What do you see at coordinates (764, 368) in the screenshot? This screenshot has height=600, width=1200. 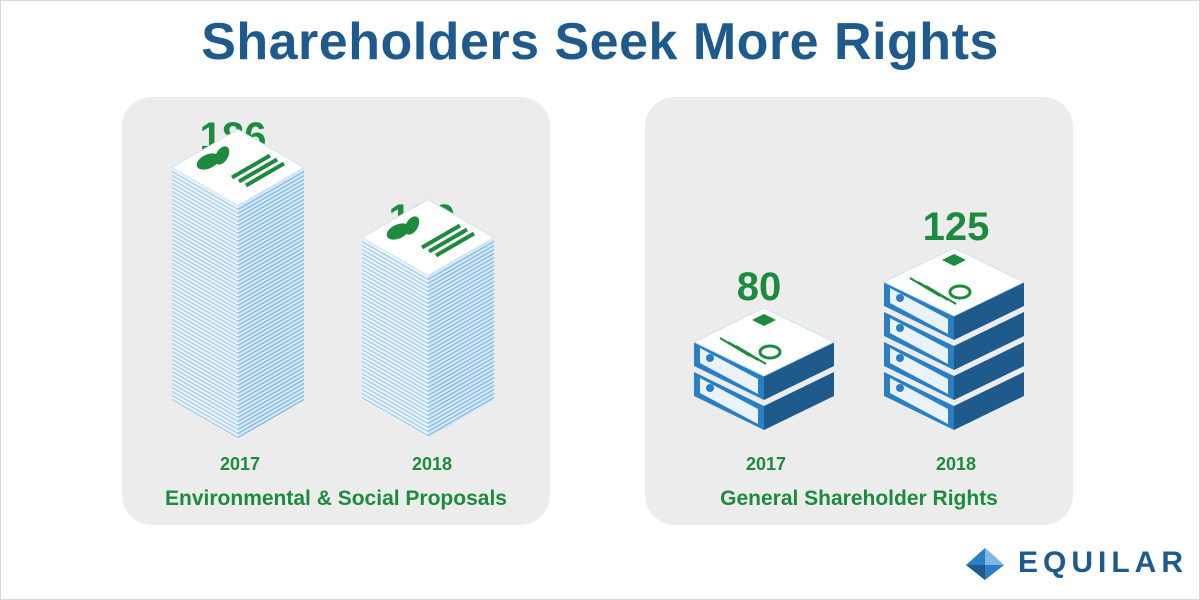 I see `bar-gr-2017` at bounding box center [764, 368].